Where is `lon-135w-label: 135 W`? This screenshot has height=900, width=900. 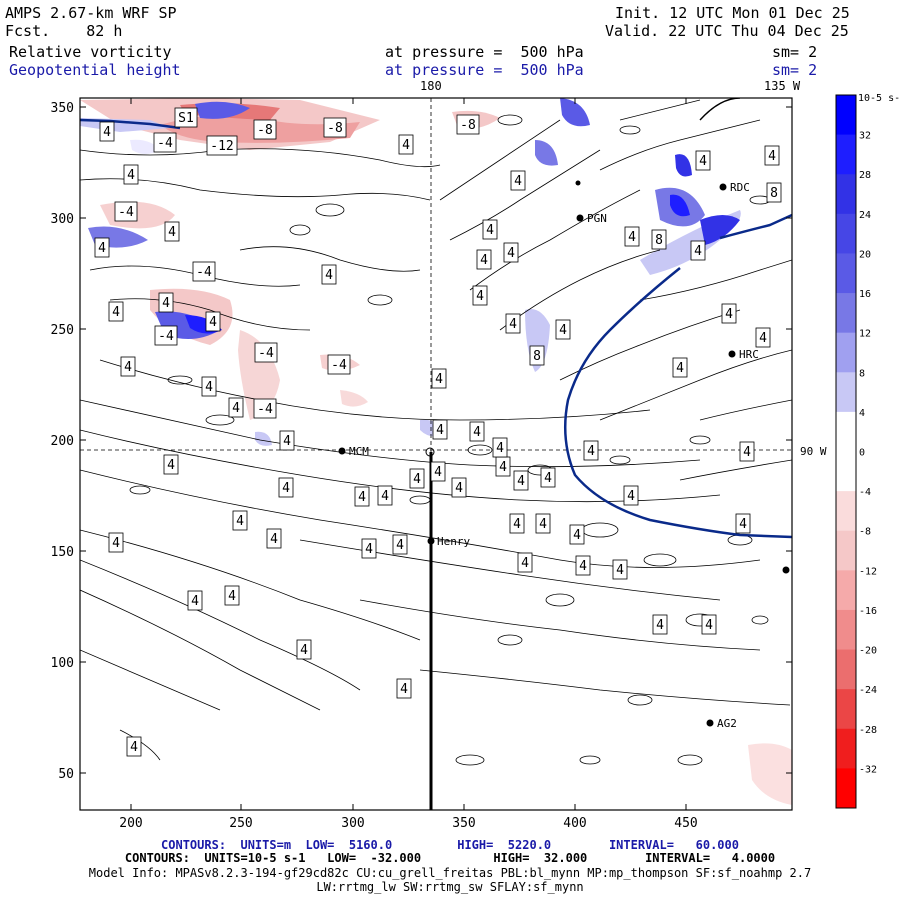
lon-135w-label: 135 W is located at coordinates (782, 86).